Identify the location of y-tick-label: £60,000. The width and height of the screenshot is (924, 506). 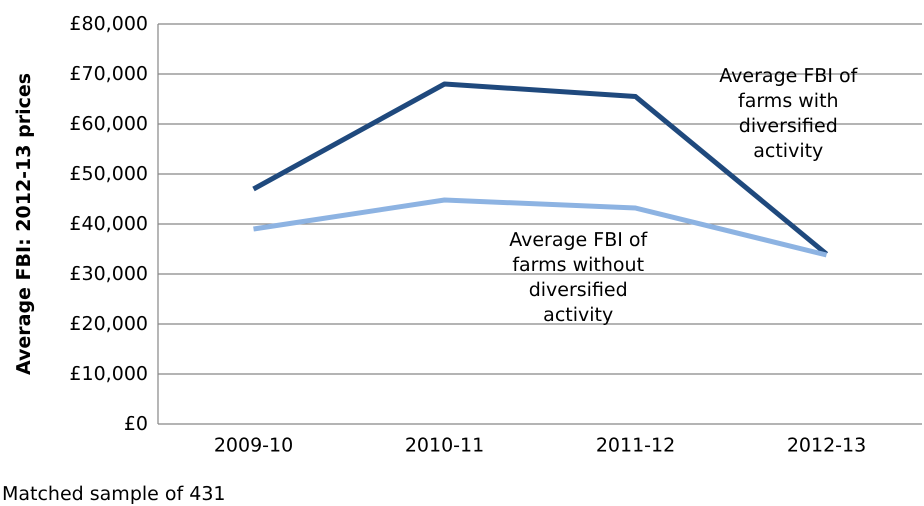
(108, 124).